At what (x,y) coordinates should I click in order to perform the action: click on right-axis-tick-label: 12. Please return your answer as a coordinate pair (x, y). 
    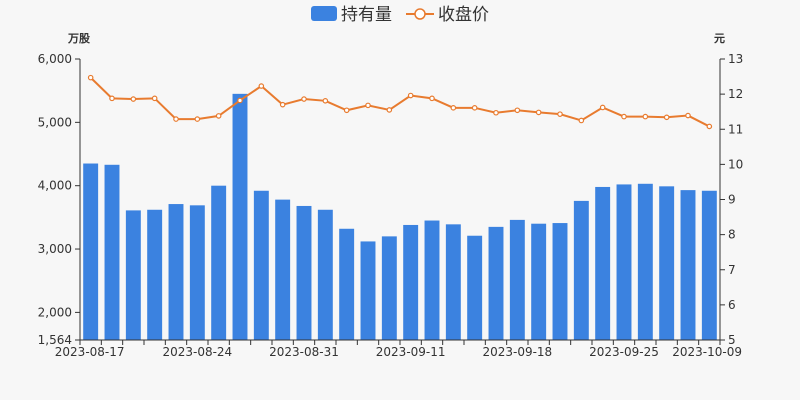
    Looking at the image, I should click on (735, 94).